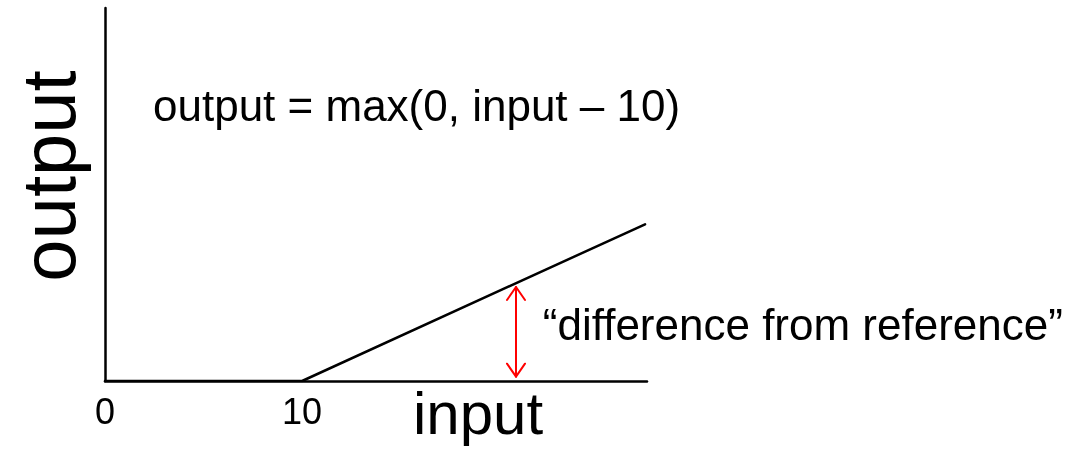 Image resolution: width=1086 pixels, height=457 pixels. I want to click on annotation: “difference from reference”, so click(802, 324).